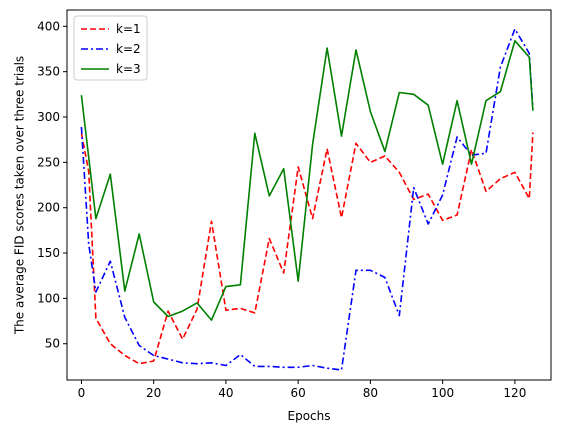  I want to click on x-axis: 0 20 40 60 80 100 120, so click(302, 390).